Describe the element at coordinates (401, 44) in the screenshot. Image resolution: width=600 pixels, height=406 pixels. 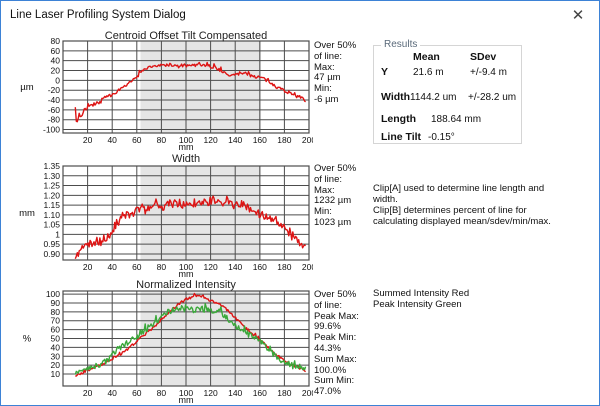
I see `results-groupbox-label: Results` at that location.